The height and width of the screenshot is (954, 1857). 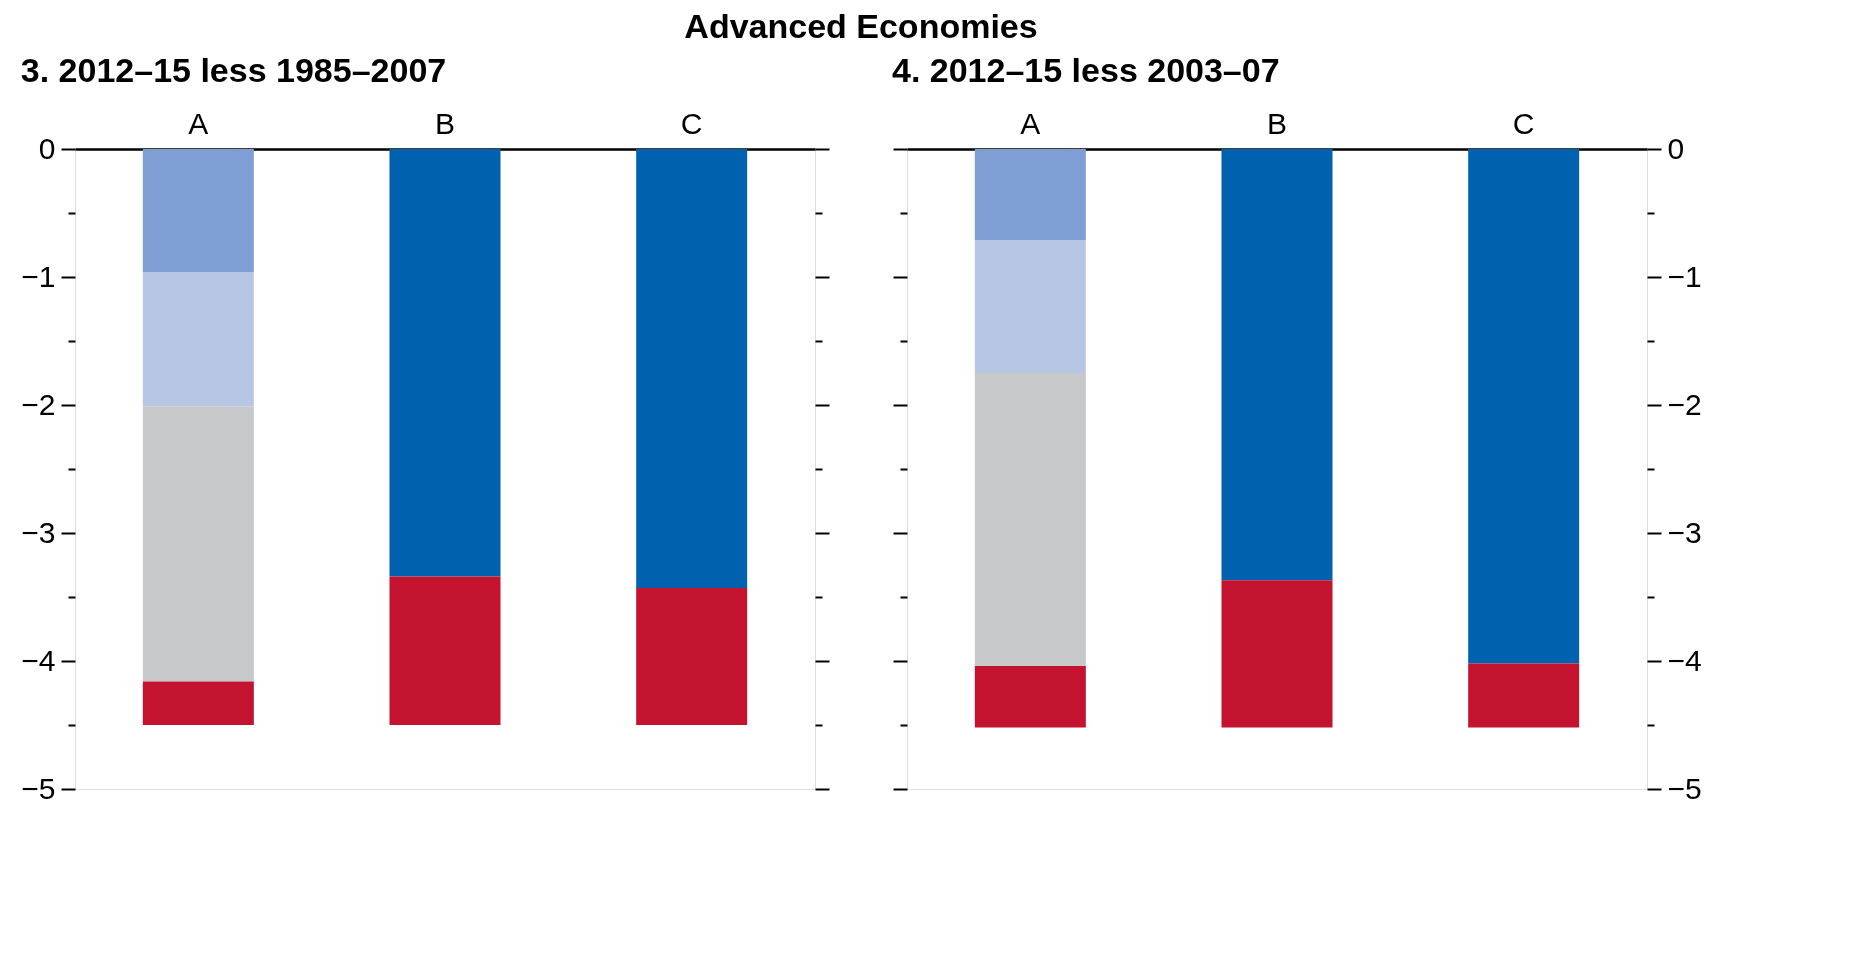 I want to click on chart-subtitle: 3. 2012–15 less 1985–2007, so click(x=233, y=70).